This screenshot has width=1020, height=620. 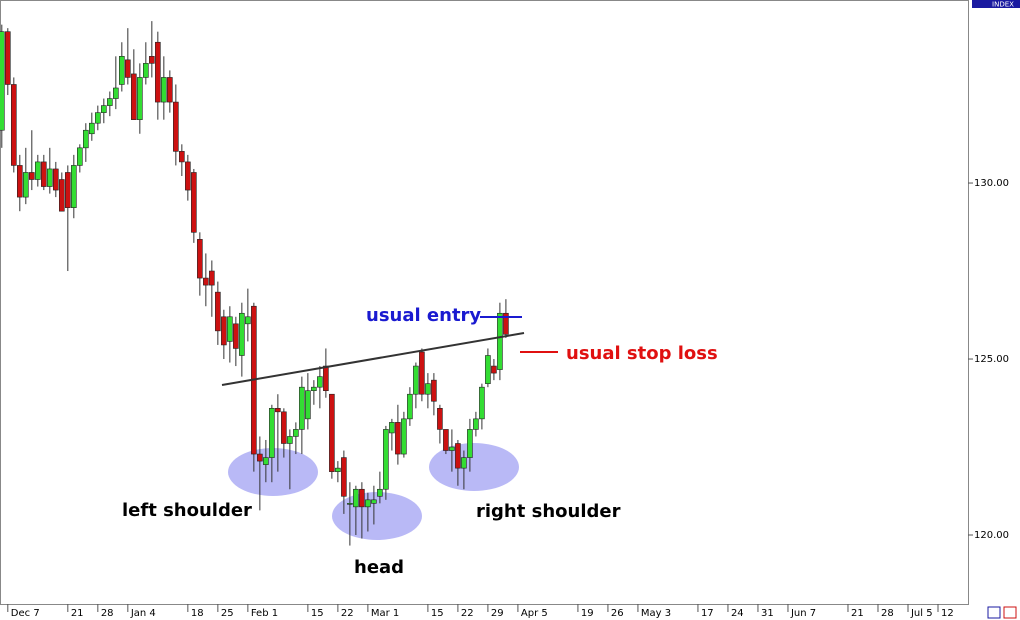 What do you see at coordinates (1010, 612) in the screenshot?
I see `close-button` at bounding box center [1010, 612].